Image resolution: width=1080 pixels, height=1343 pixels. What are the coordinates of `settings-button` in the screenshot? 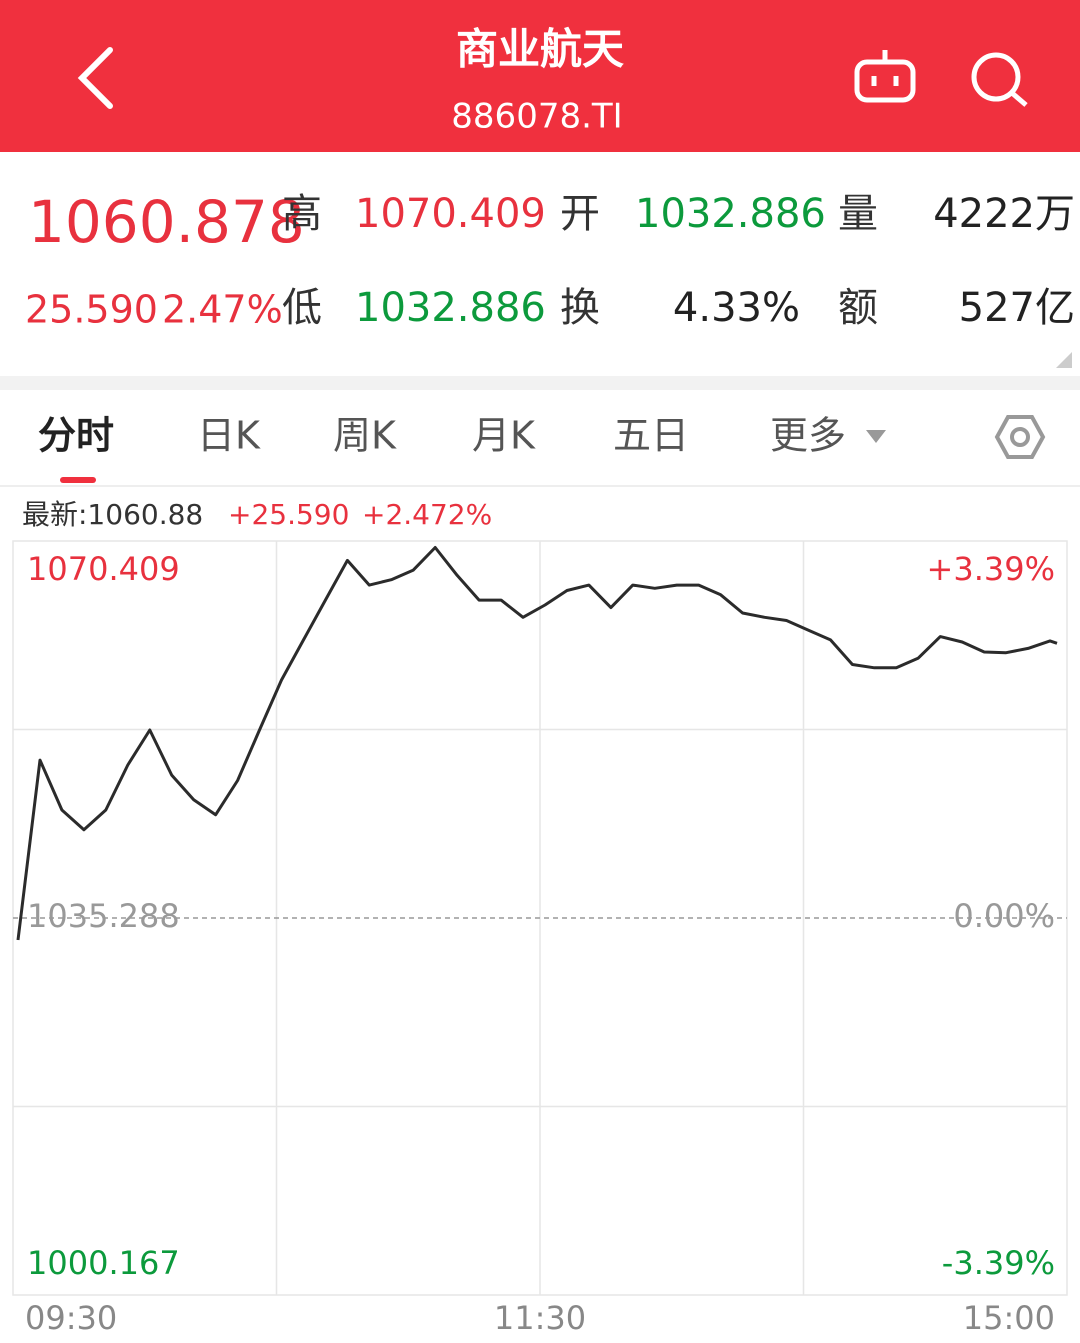 It's located at (1020, 437).